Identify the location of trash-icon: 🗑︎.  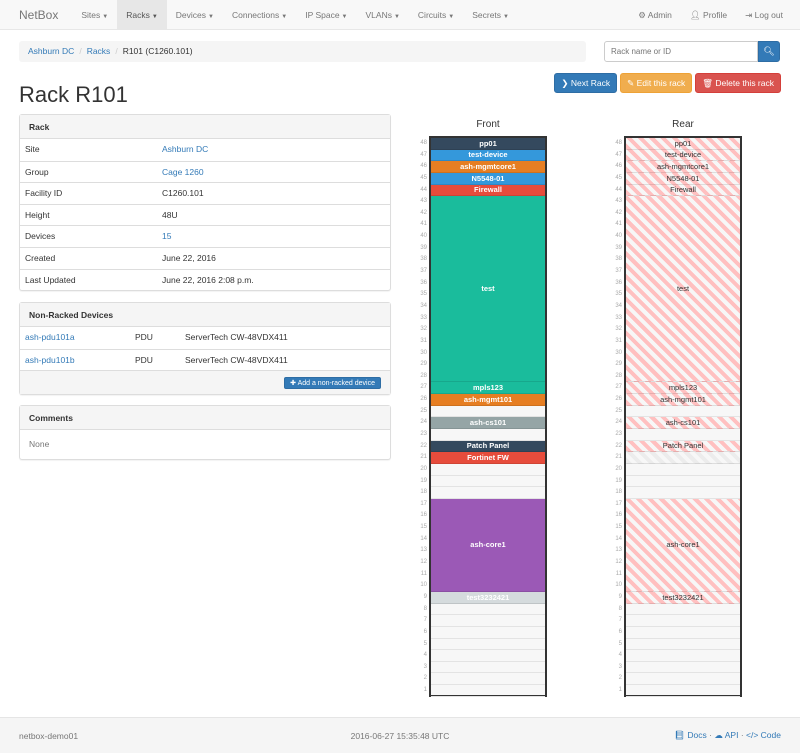
(709, 83).